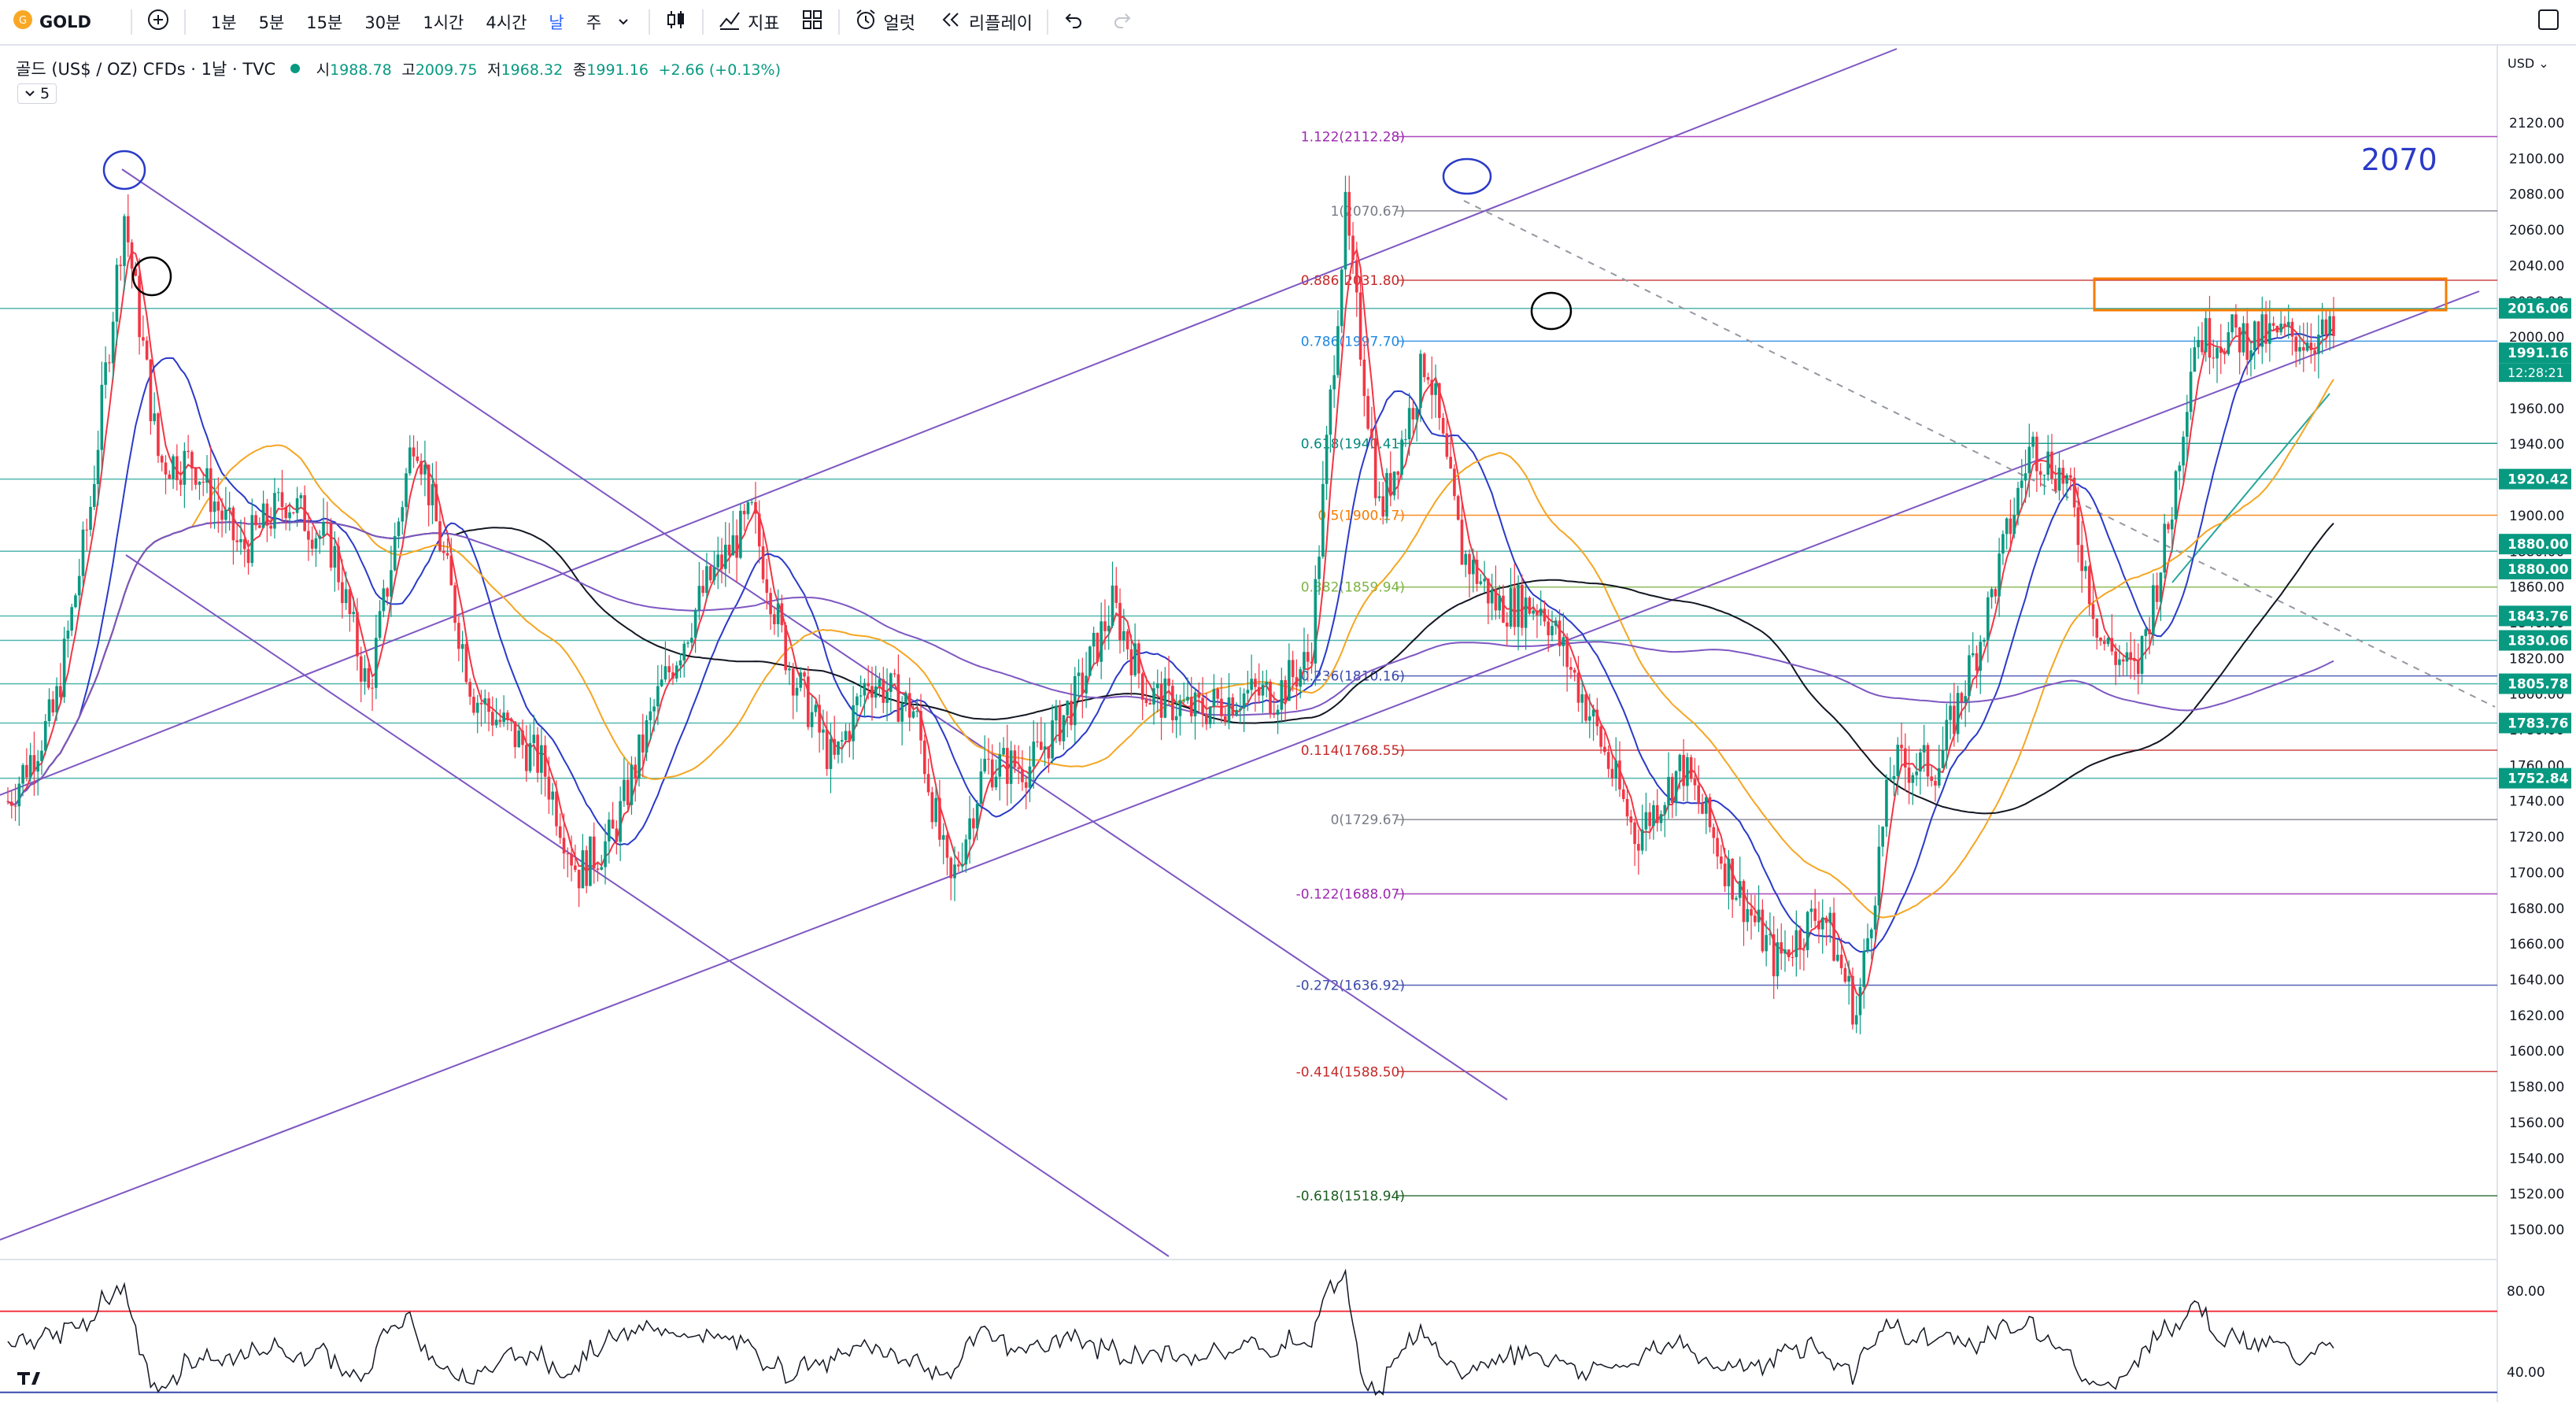  Describe the element at coordinates (1121, 22) in the screenshot. I see `redo-button` at that location.